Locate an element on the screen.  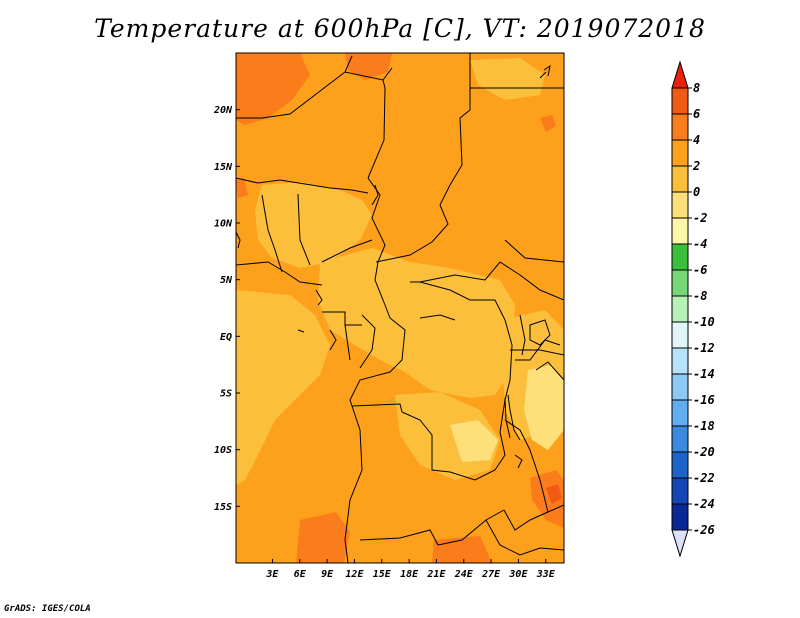
longitude-label: 27E is located at coordinates (491, 574).